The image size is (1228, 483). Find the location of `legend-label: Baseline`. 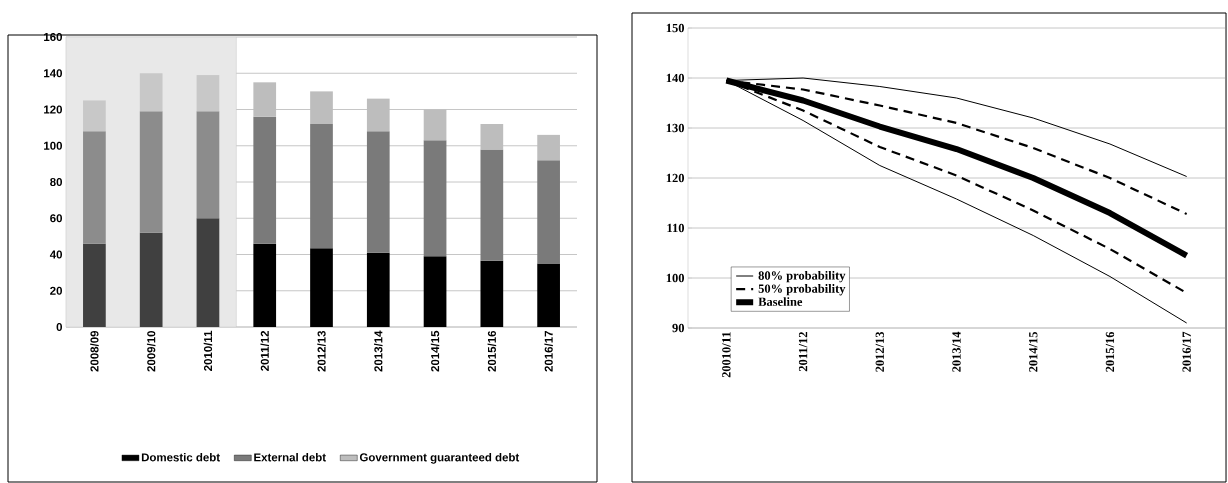

legend-label: Baseline is located at coordinates (780, 301).